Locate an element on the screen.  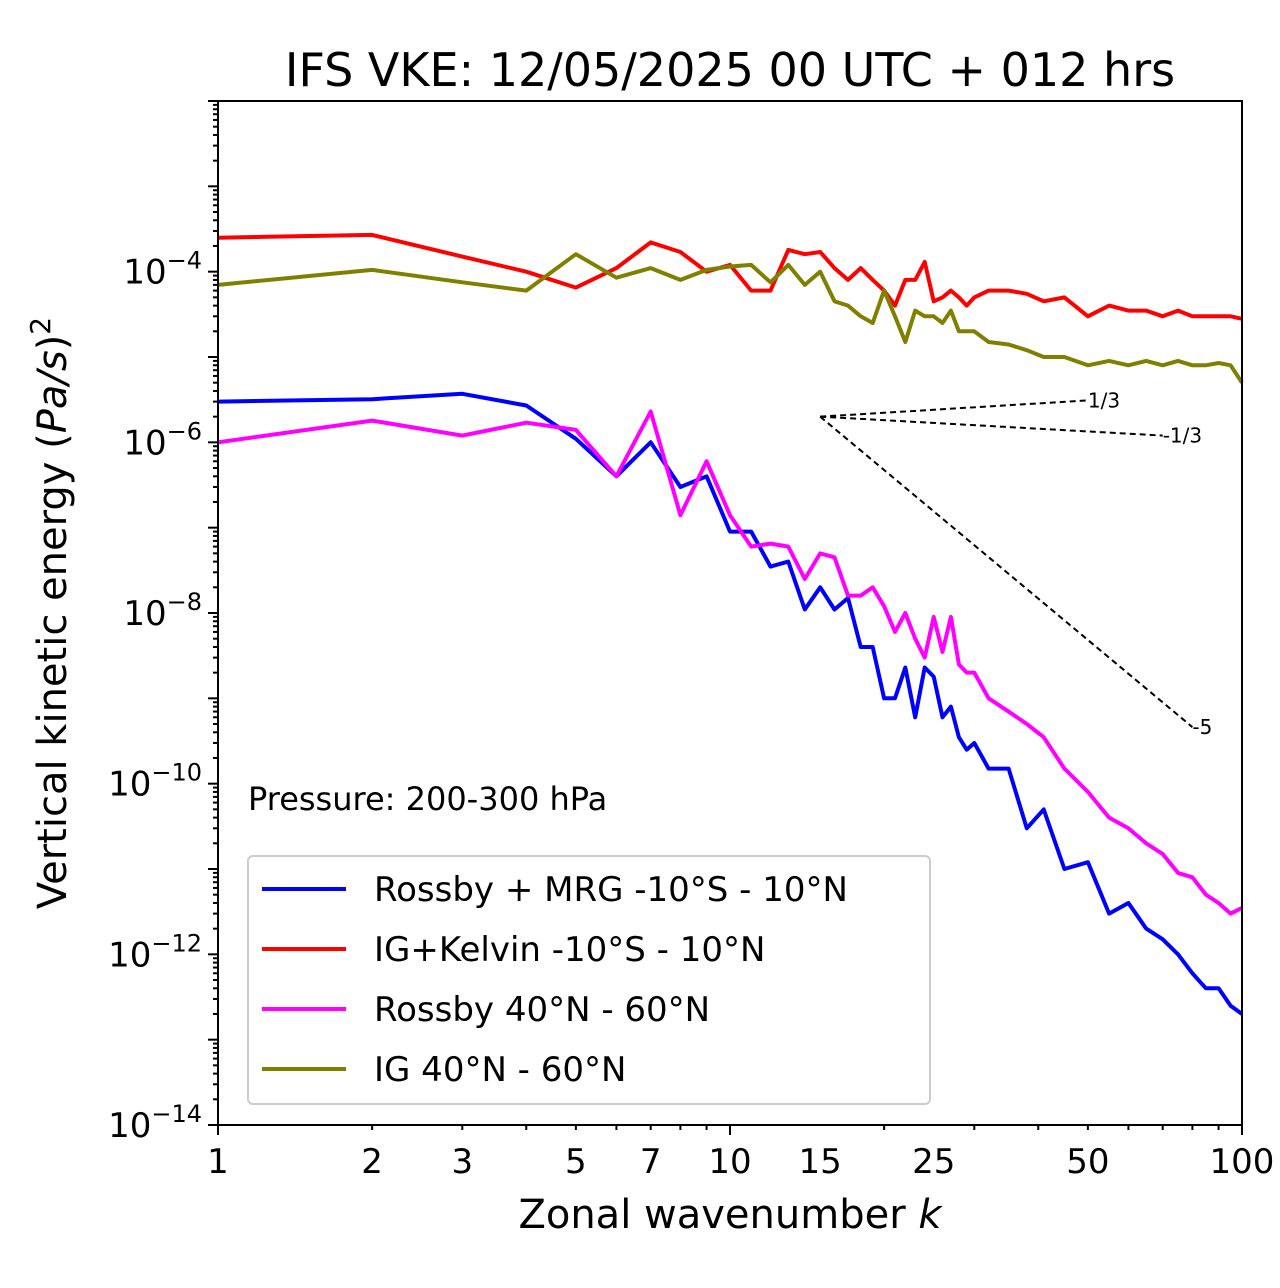
y-tick-label: 10⁻¹⁰ is located at coordinates (155, 782).